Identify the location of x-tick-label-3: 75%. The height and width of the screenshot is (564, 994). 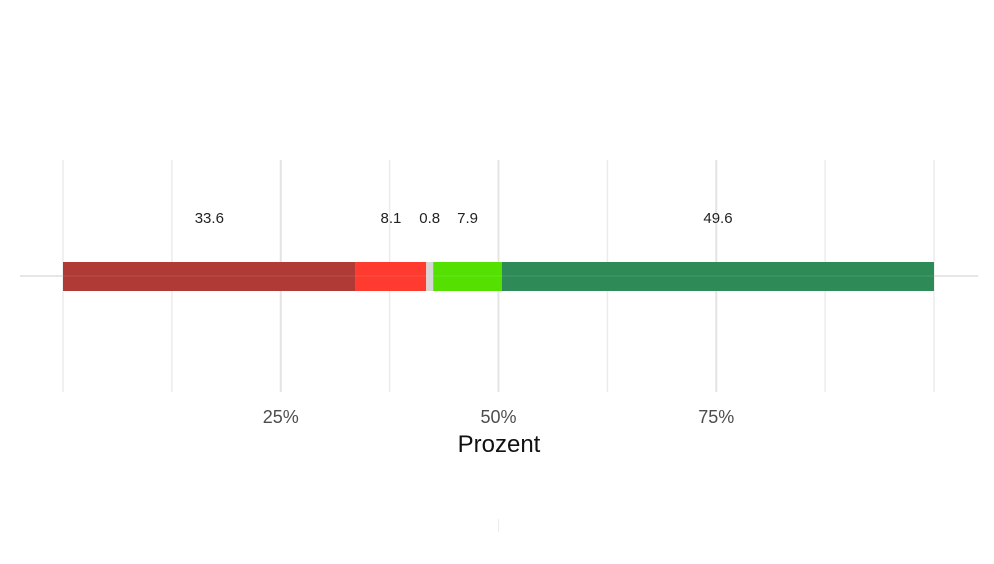
(716, 417).